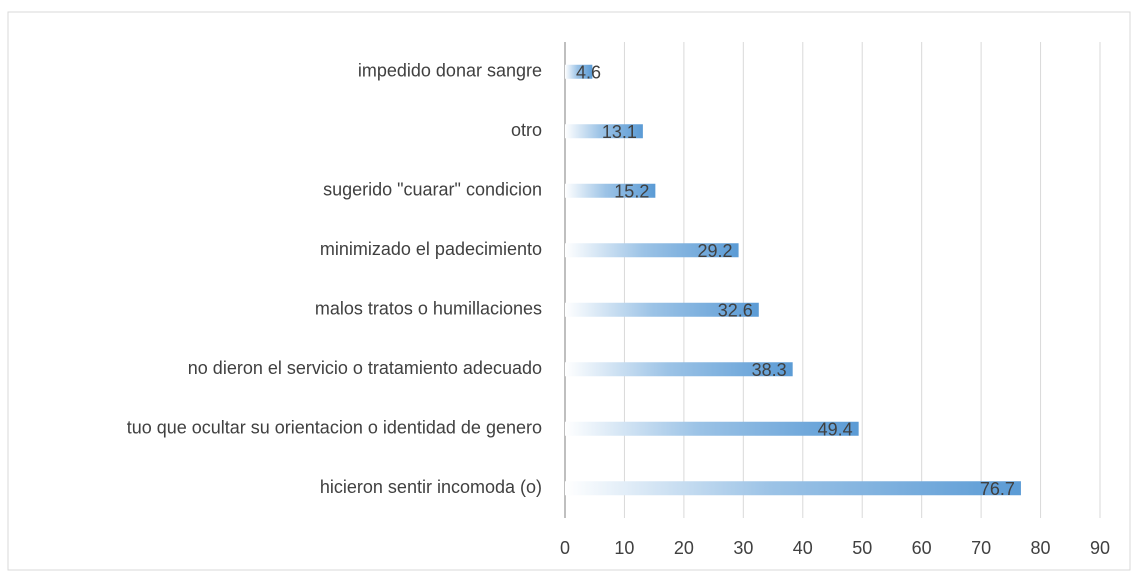 The height and width of the screenshot is (572, 1131). What do you see at coordinates (684, 548) in the screenshot?
I see `x-tick-label: 20` at bounding box center [684, 548].